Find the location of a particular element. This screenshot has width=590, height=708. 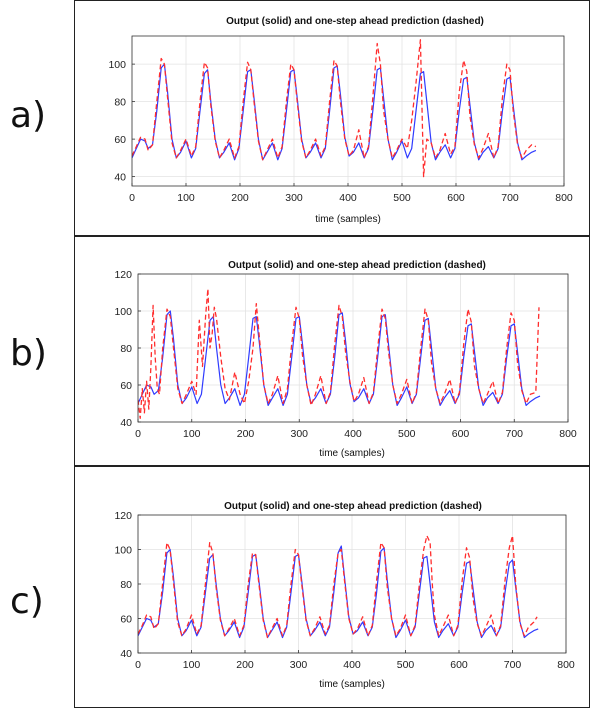

panel-label-c: c) is located at coordinates (27, 601).